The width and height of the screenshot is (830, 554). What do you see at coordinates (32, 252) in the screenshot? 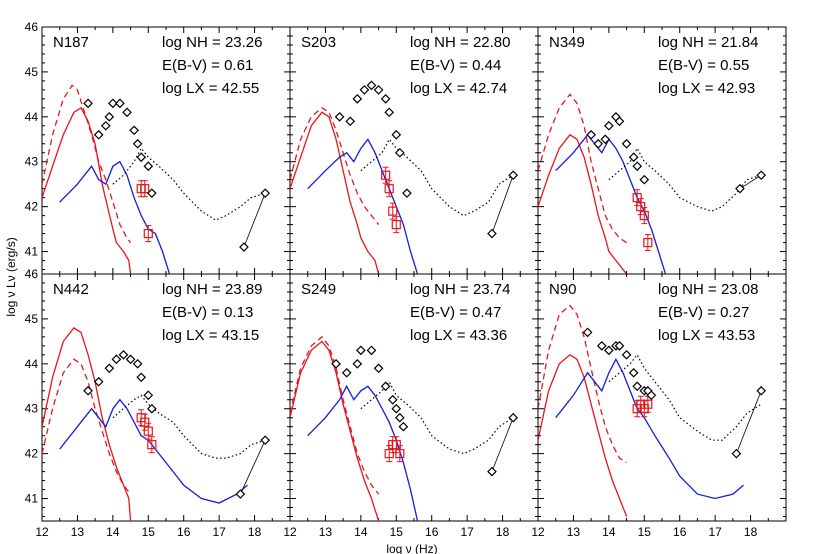
I see `y-tick-label: 41` at bounding box center [32, 252].